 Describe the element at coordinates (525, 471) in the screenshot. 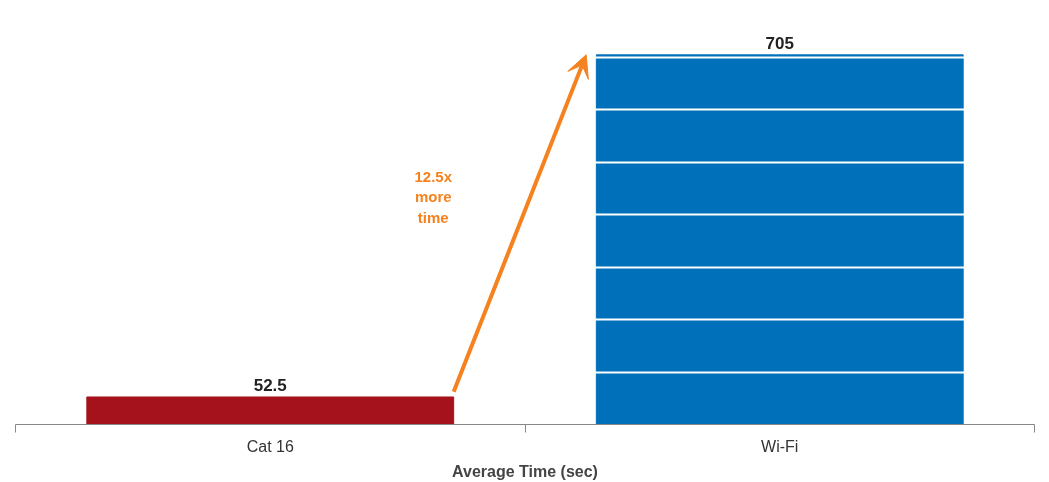

I see `x-axis-title: Average Time (sec)` at that location.